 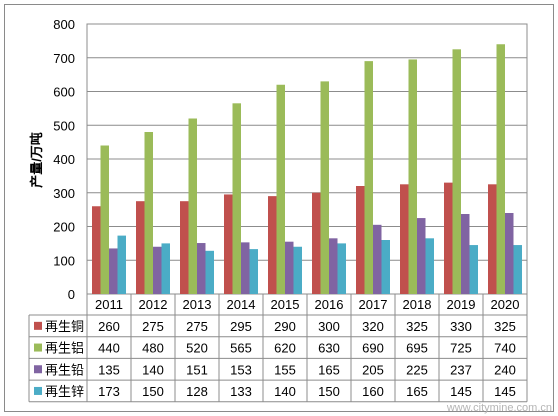 I want to click on data-label: 695, so click(x=417, y=348).